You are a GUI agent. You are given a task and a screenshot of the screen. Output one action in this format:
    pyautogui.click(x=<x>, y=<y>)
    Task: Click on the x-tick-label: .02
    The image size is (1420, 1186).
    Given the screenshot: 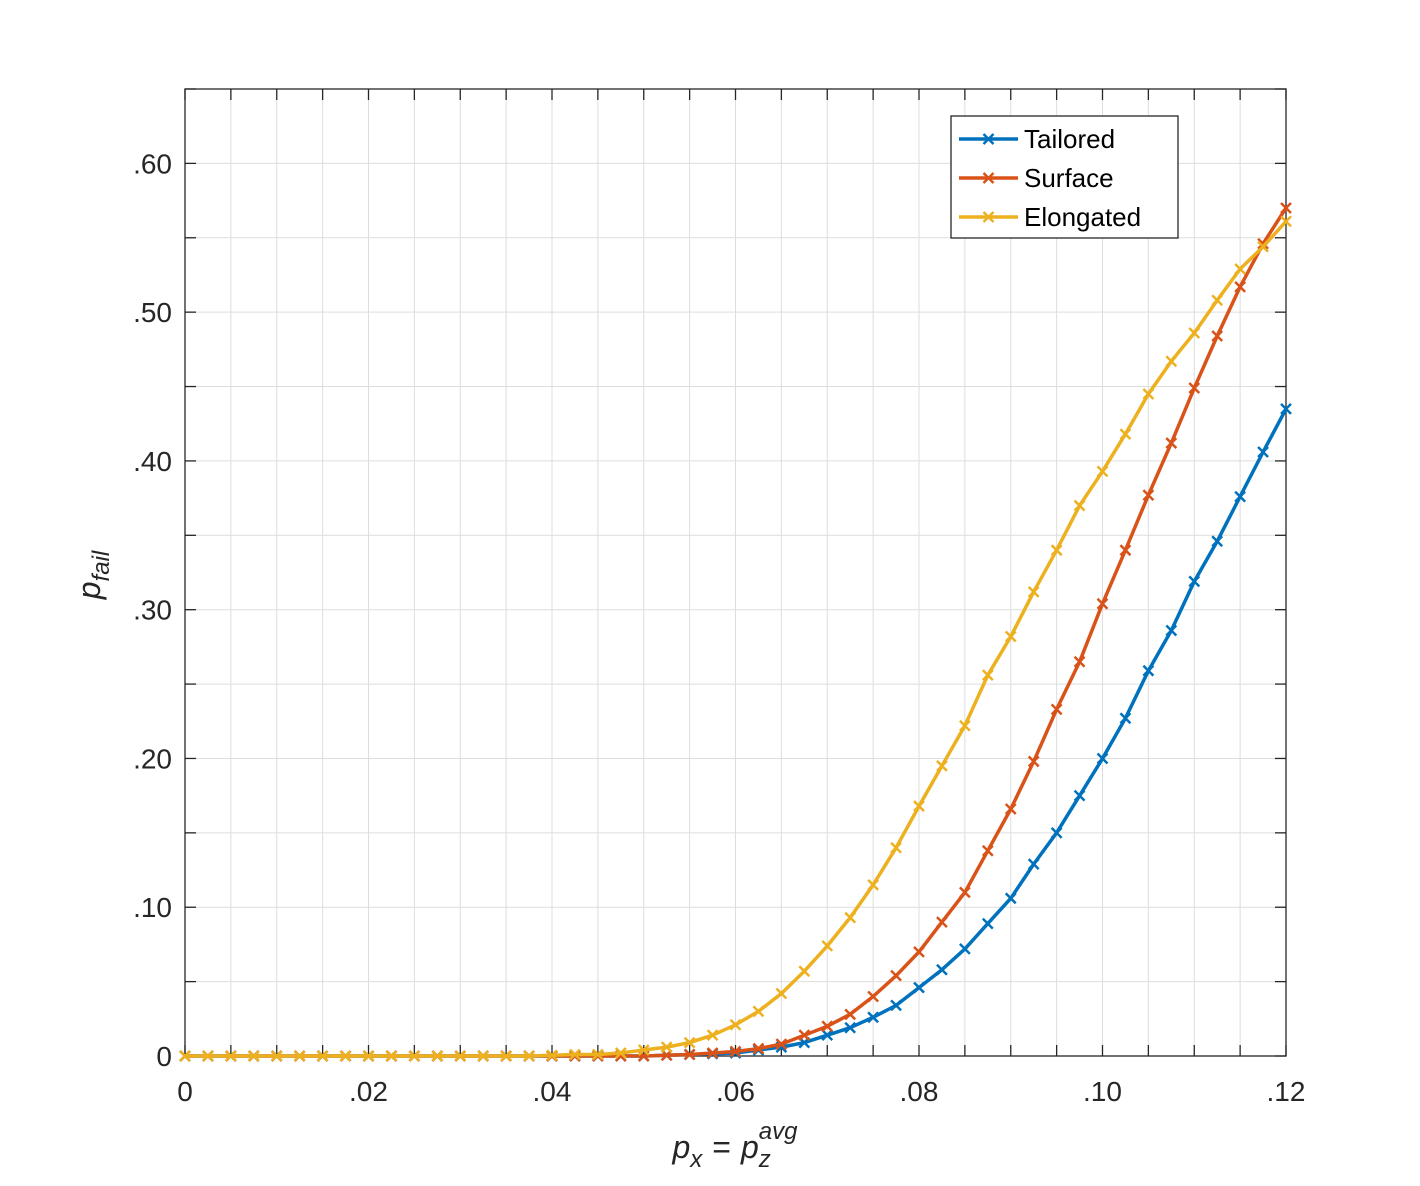 What is the action you would take?
    pyautogui.click(x=368, y=1091)
    